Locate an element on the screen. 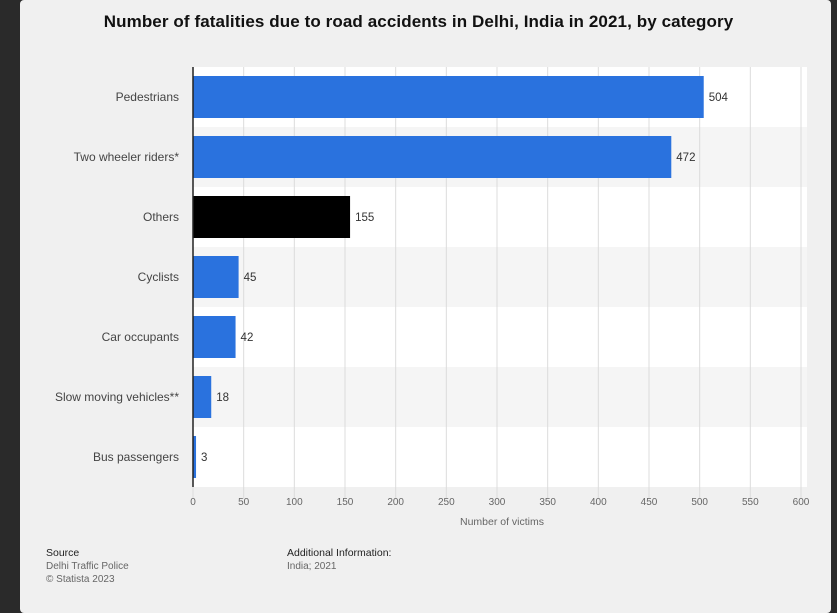  source-line: Delhi Traffic Police is located at coordinates (87, 566).